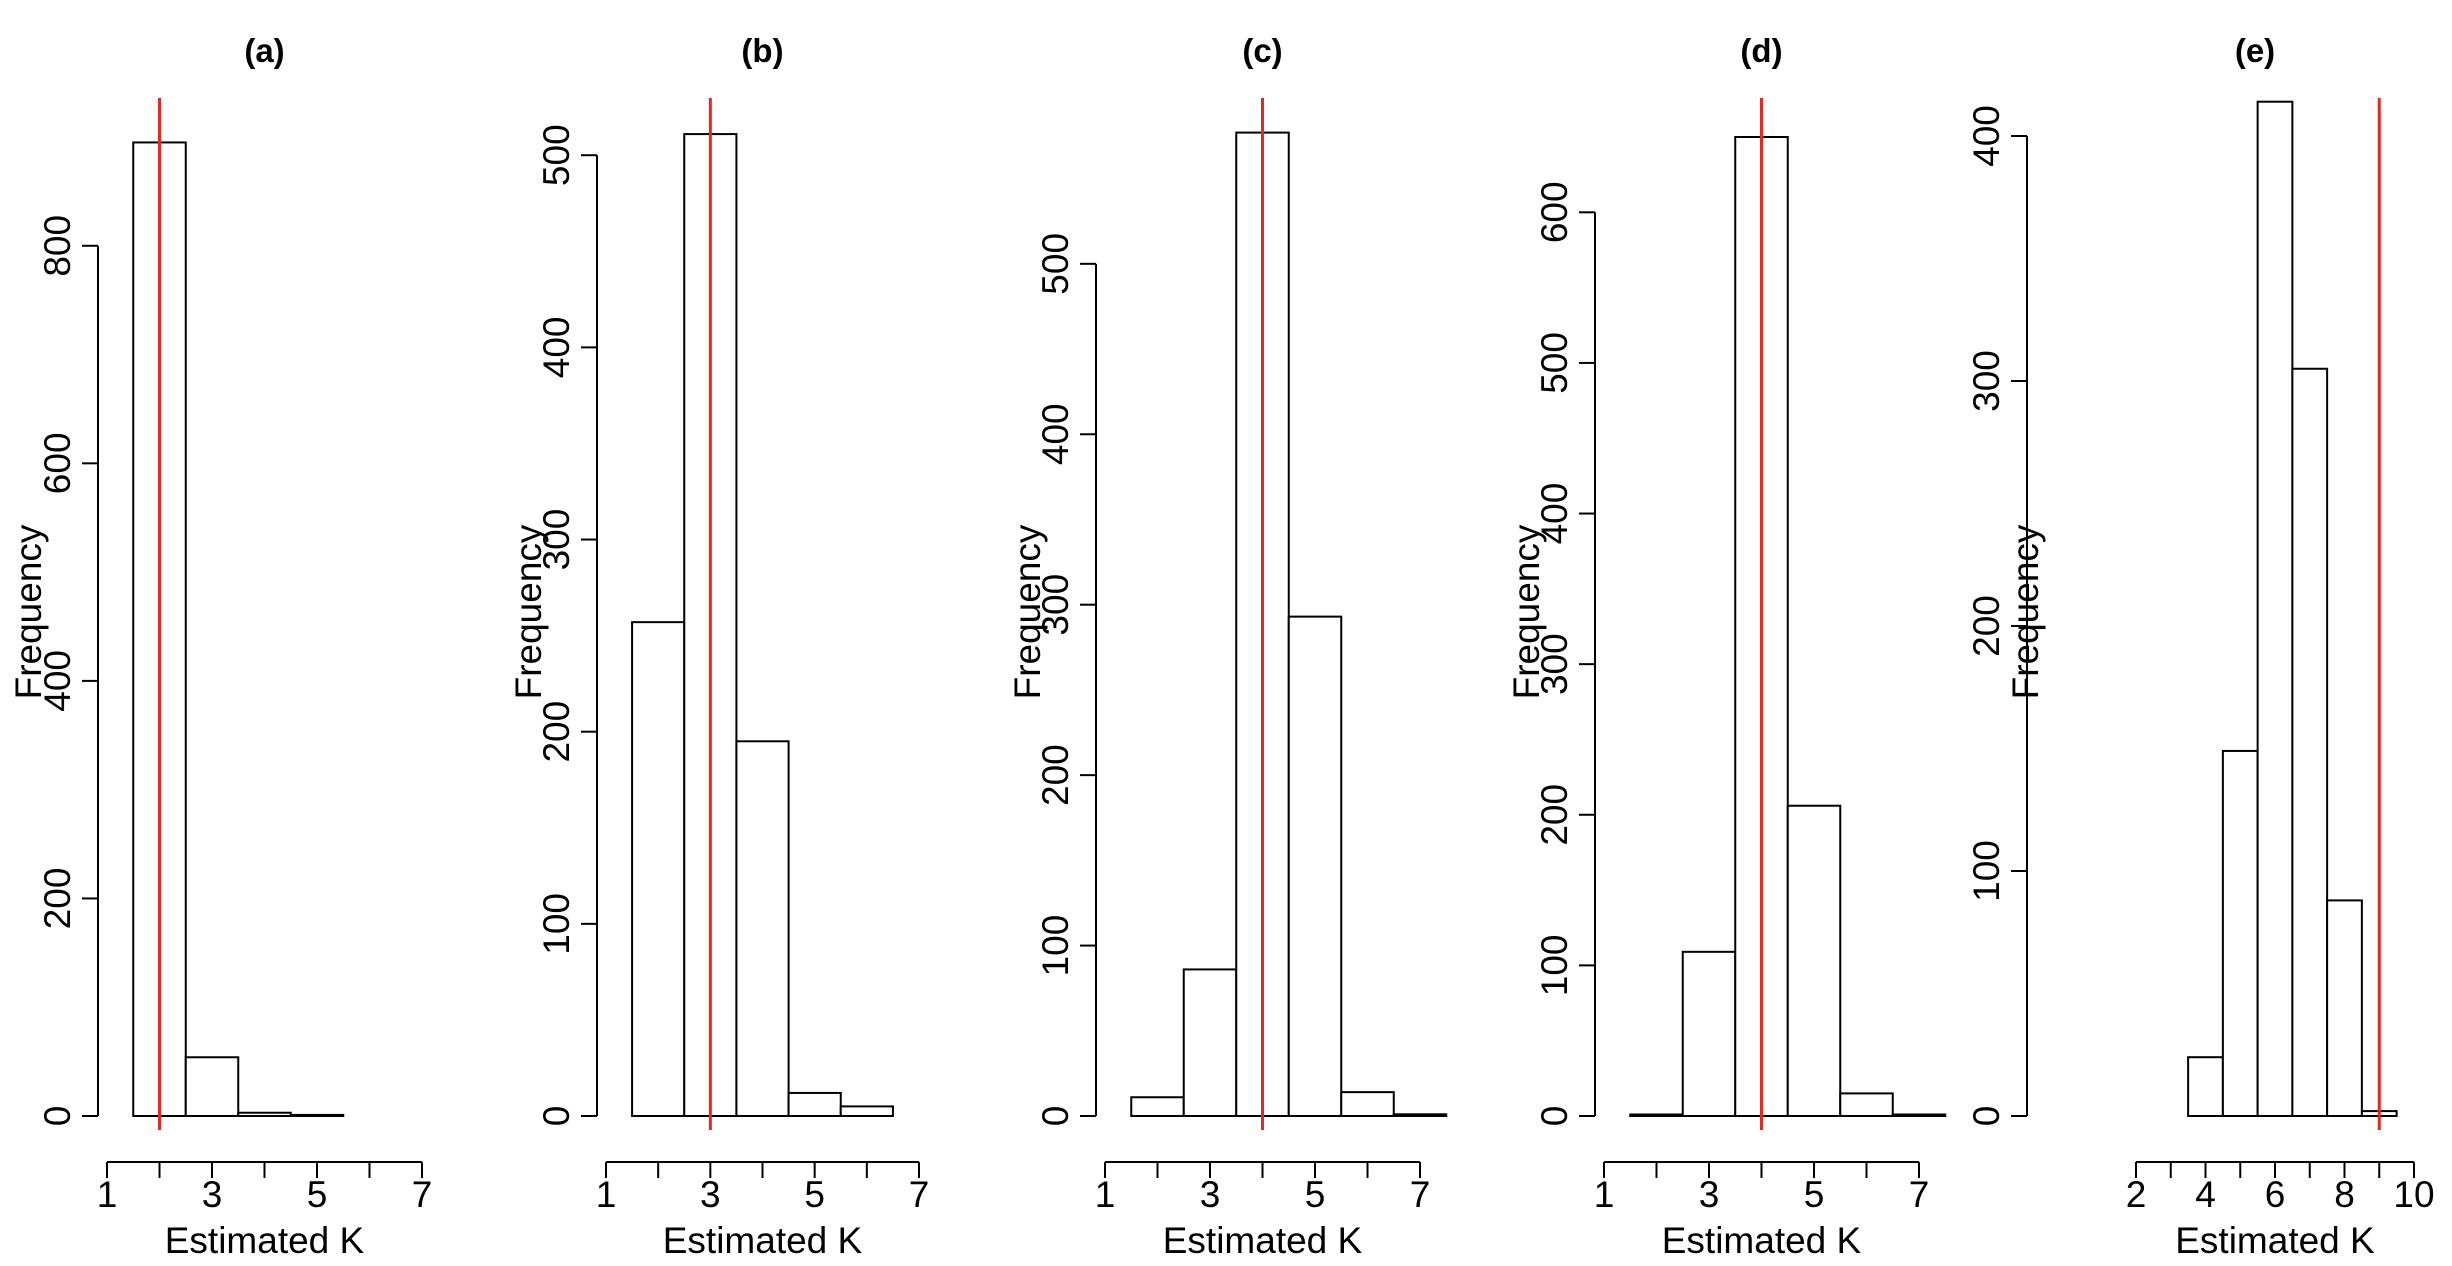 The height and width of the screenshot is (1266, 2452). Describe the element at coordinates (264, 50) in the screenshot. I see `panel-title: (a)` at that location.